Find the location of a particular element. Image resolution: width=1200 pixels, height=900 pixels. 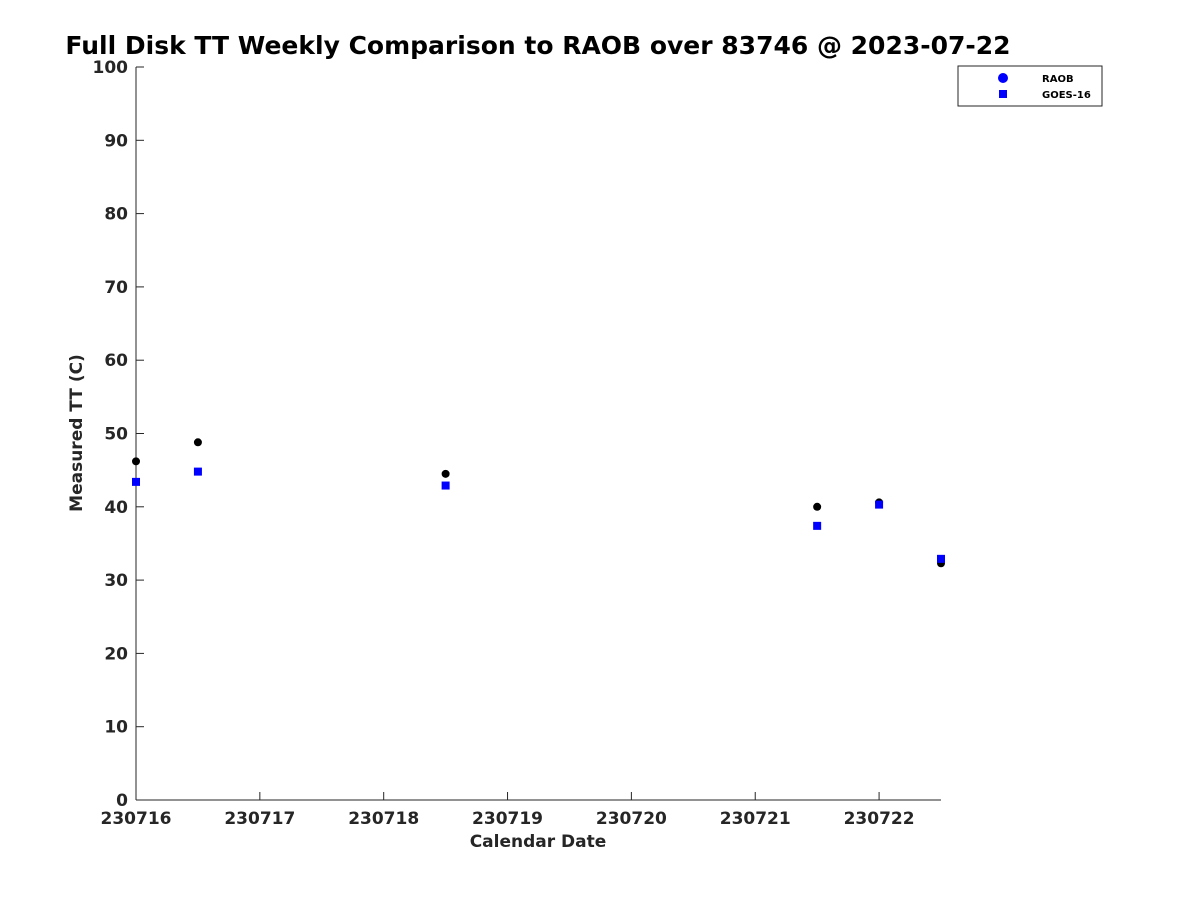

y-axis-ticks: 0 10 20 30 40 50 60 70 80 90 100 is located at coordinates (118, 434).